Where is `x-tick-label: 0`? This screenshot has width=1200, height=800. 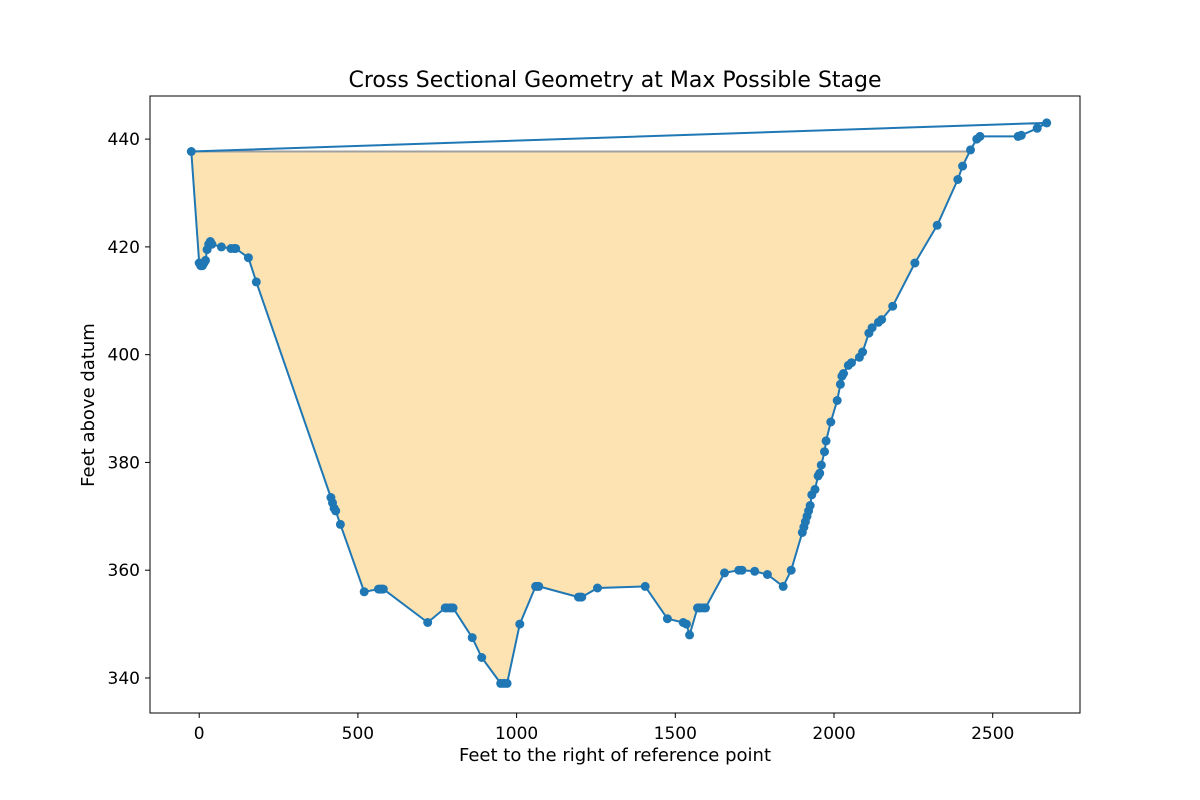
x-tick-label: 0 is located at coordinates (199, 734).